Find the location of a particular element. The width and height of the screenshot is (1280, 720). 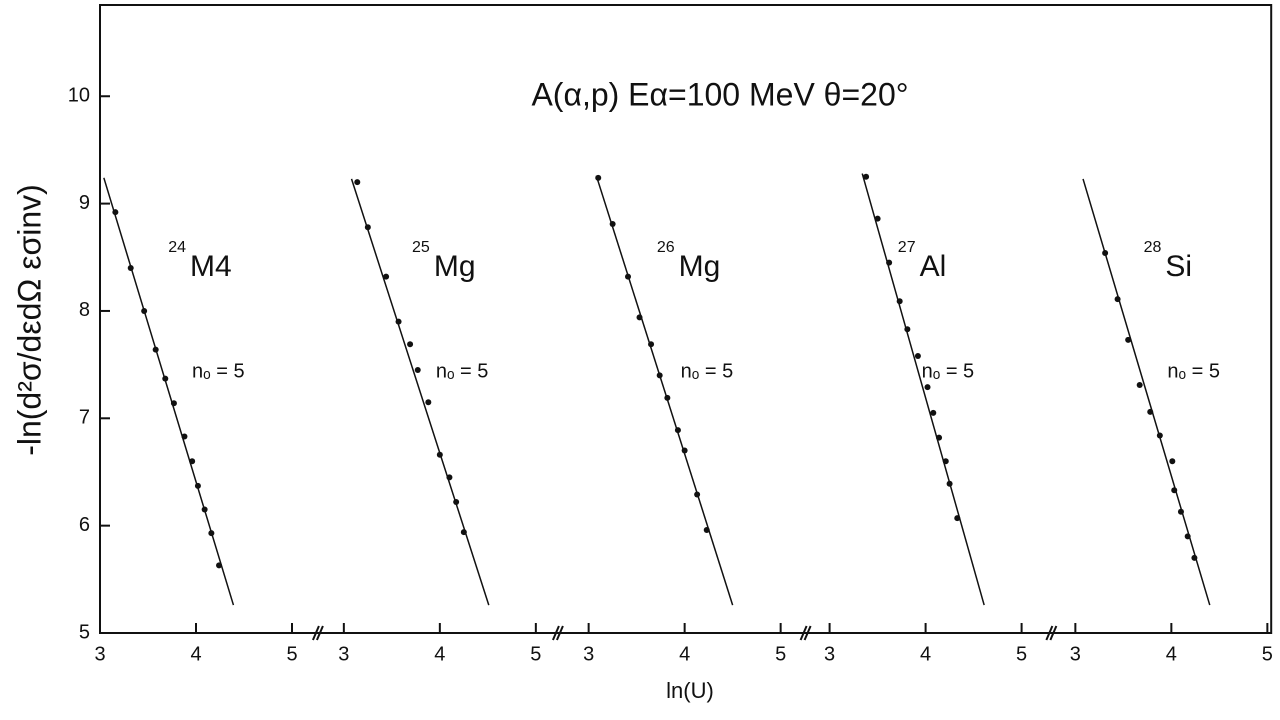

y-tick-label: 7 is located at coordinates (84, 418).